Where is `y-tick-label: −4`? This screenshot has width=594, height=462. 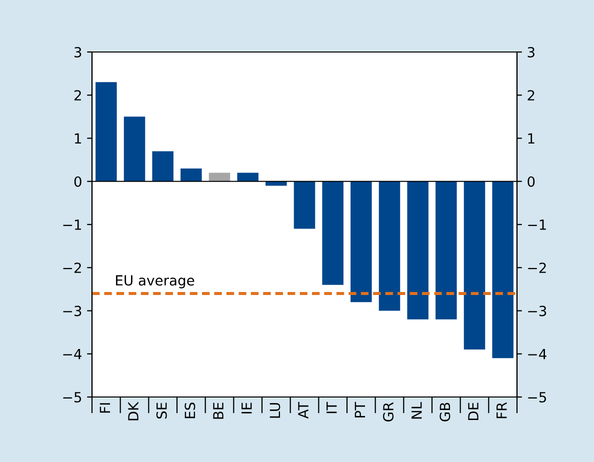
y-tick-label: −4 is located at coordinates (72, 354).